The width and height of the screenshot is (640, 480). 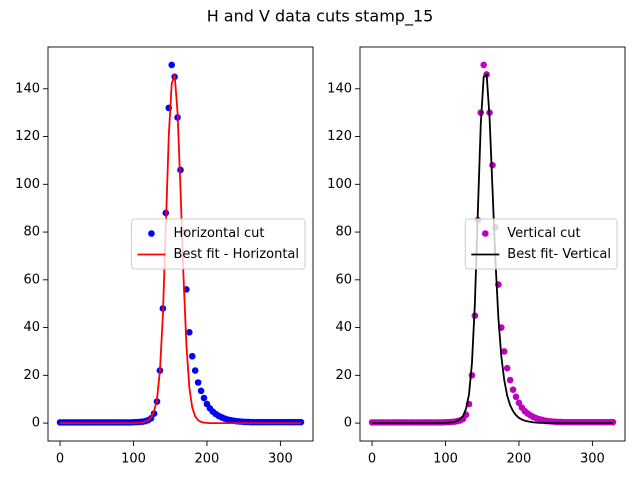 I want to click on legend-label: Vertical cut, so click(x=543, y=233).